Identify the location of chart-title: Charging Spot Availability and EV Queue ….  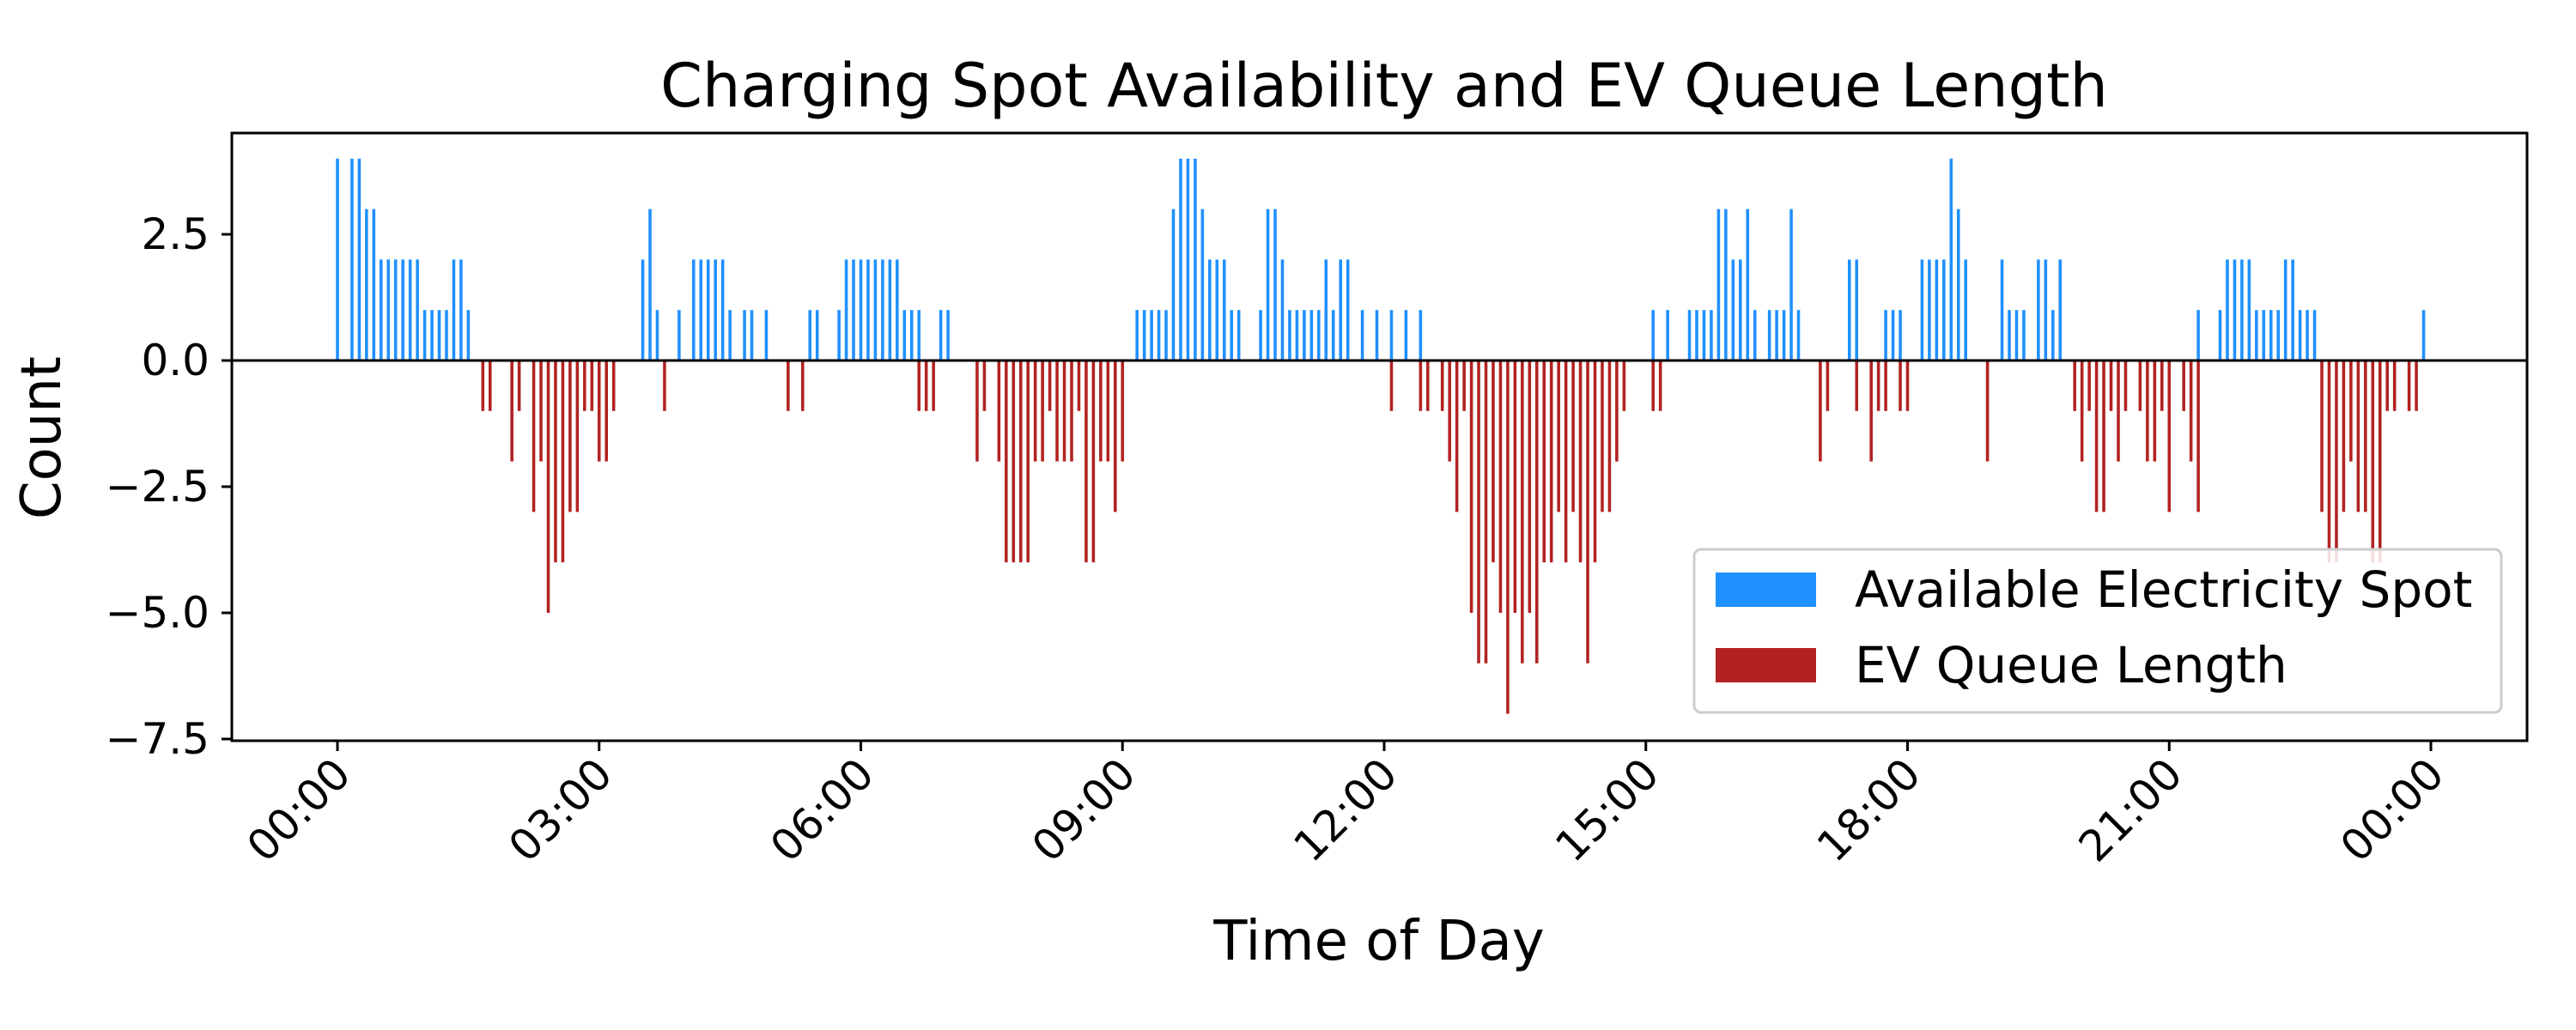
(1384, 86).